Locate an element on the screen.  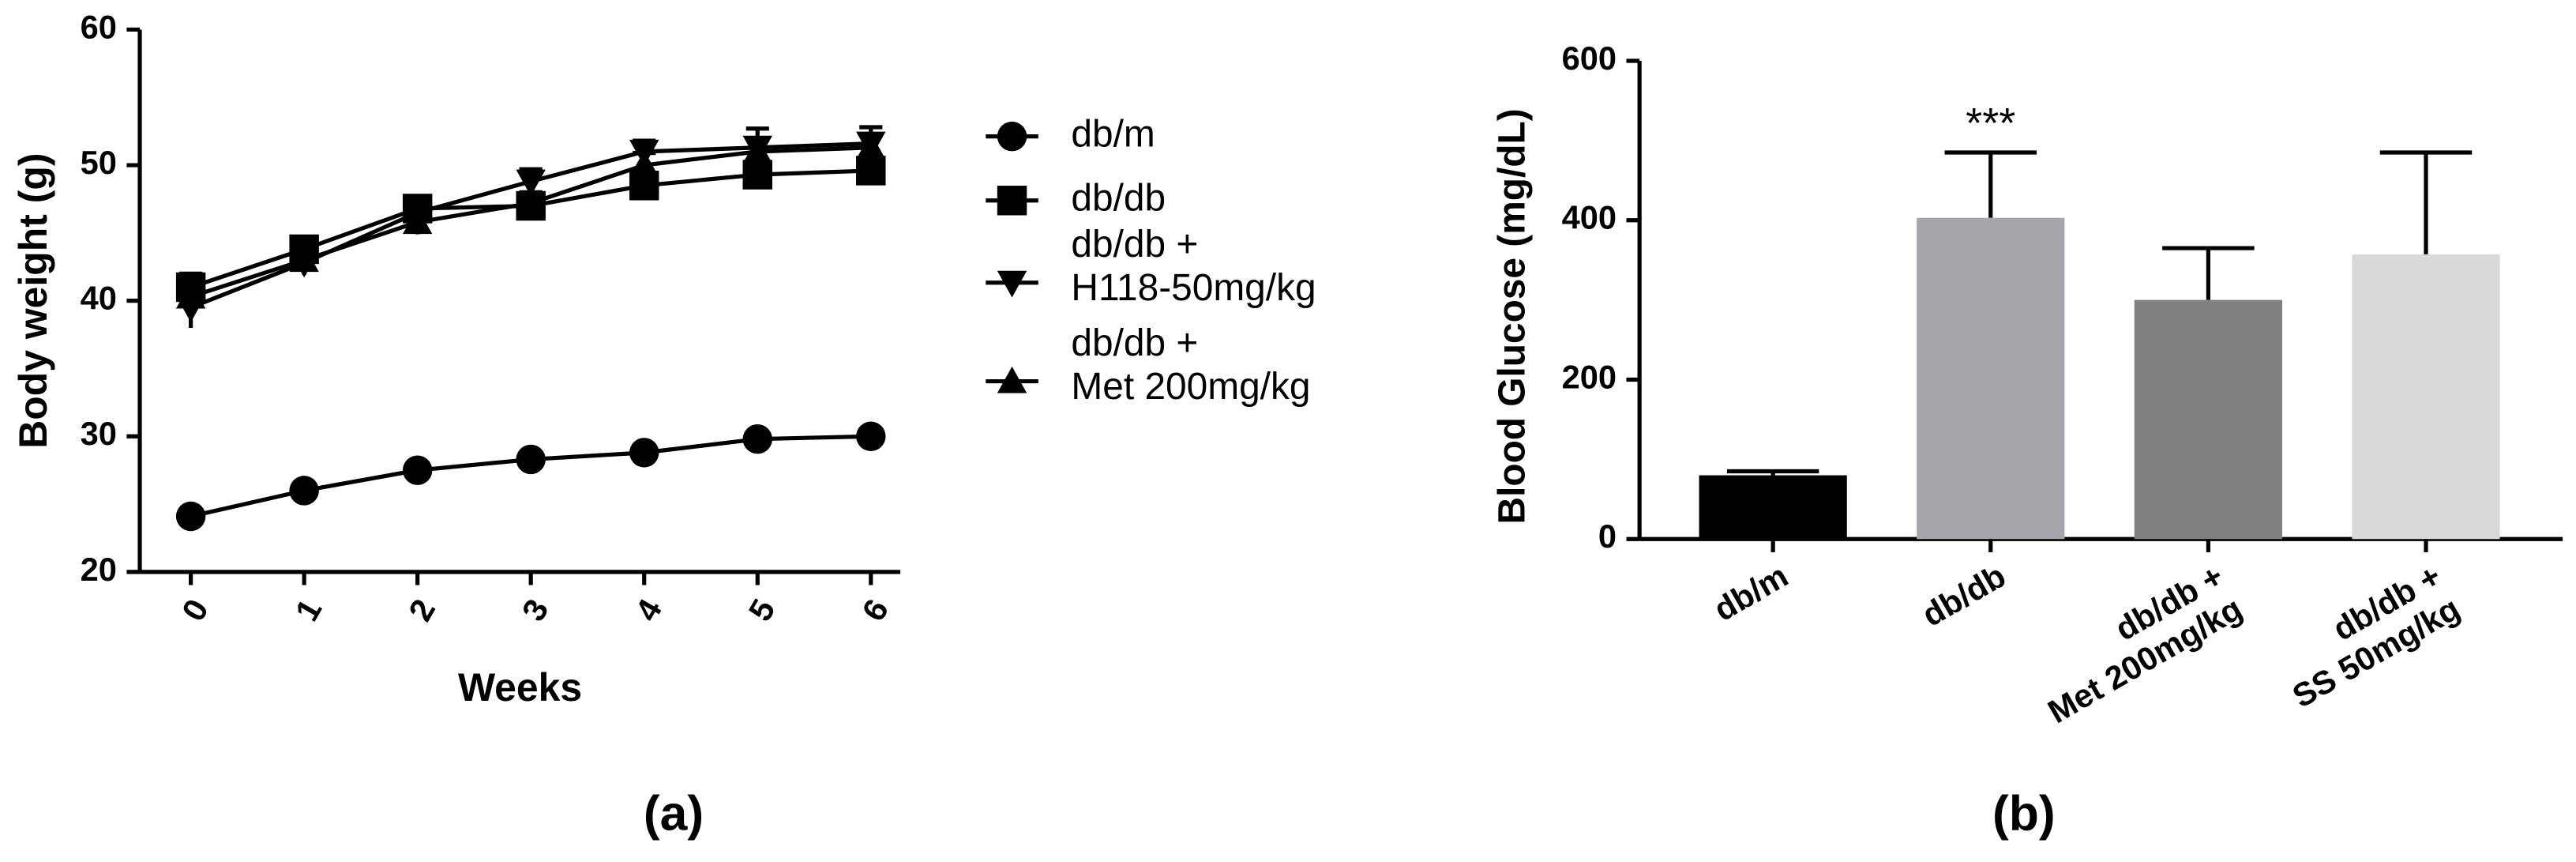
y-axis-label: Blood Glucose (mg/dL) is located at coordinates (1513, 316).